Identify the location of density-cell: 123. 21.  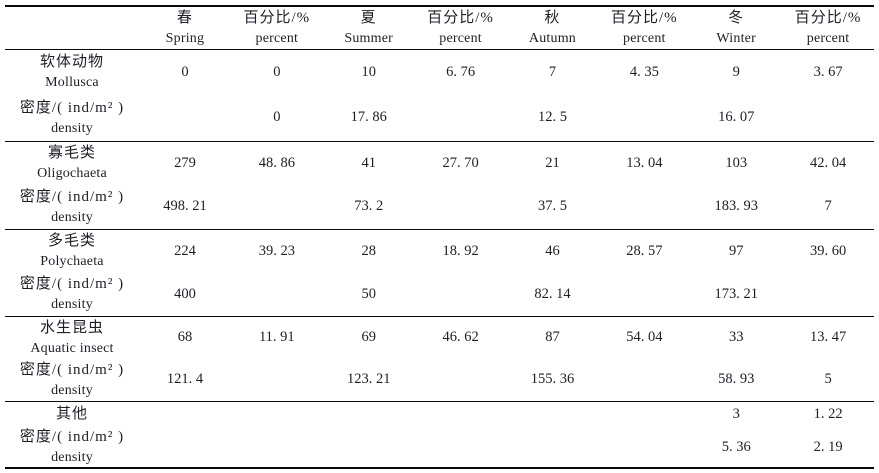
(368, 379).